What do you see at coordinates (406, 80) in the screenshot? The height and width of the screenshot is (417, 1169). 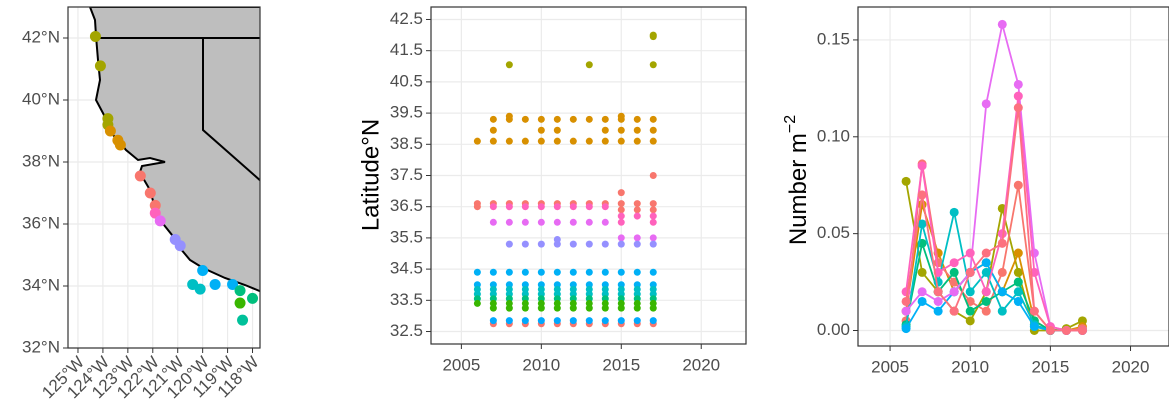 I see `y-tick-label: 40.5` at bounding box center [406, 80].